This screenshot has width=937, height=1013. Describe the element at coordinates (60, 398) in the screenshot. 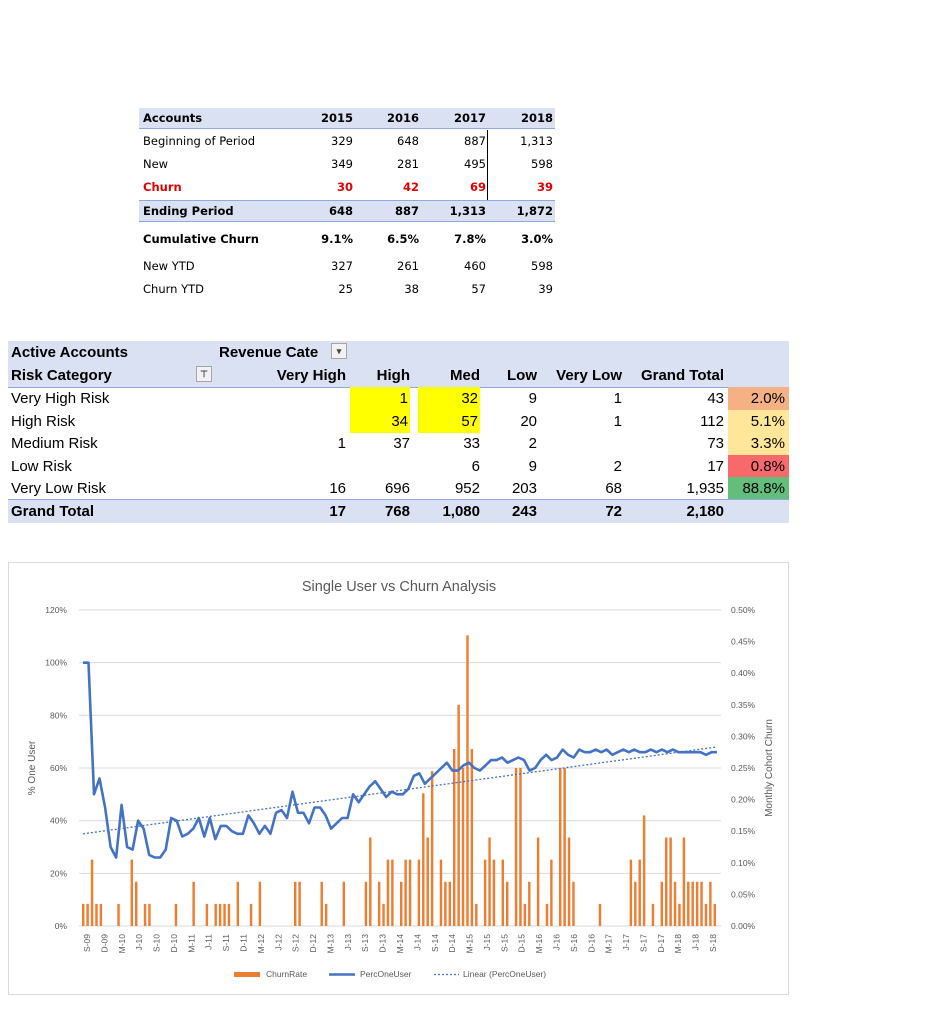

I see `pivot-row-label: Very High Risk` at that location.